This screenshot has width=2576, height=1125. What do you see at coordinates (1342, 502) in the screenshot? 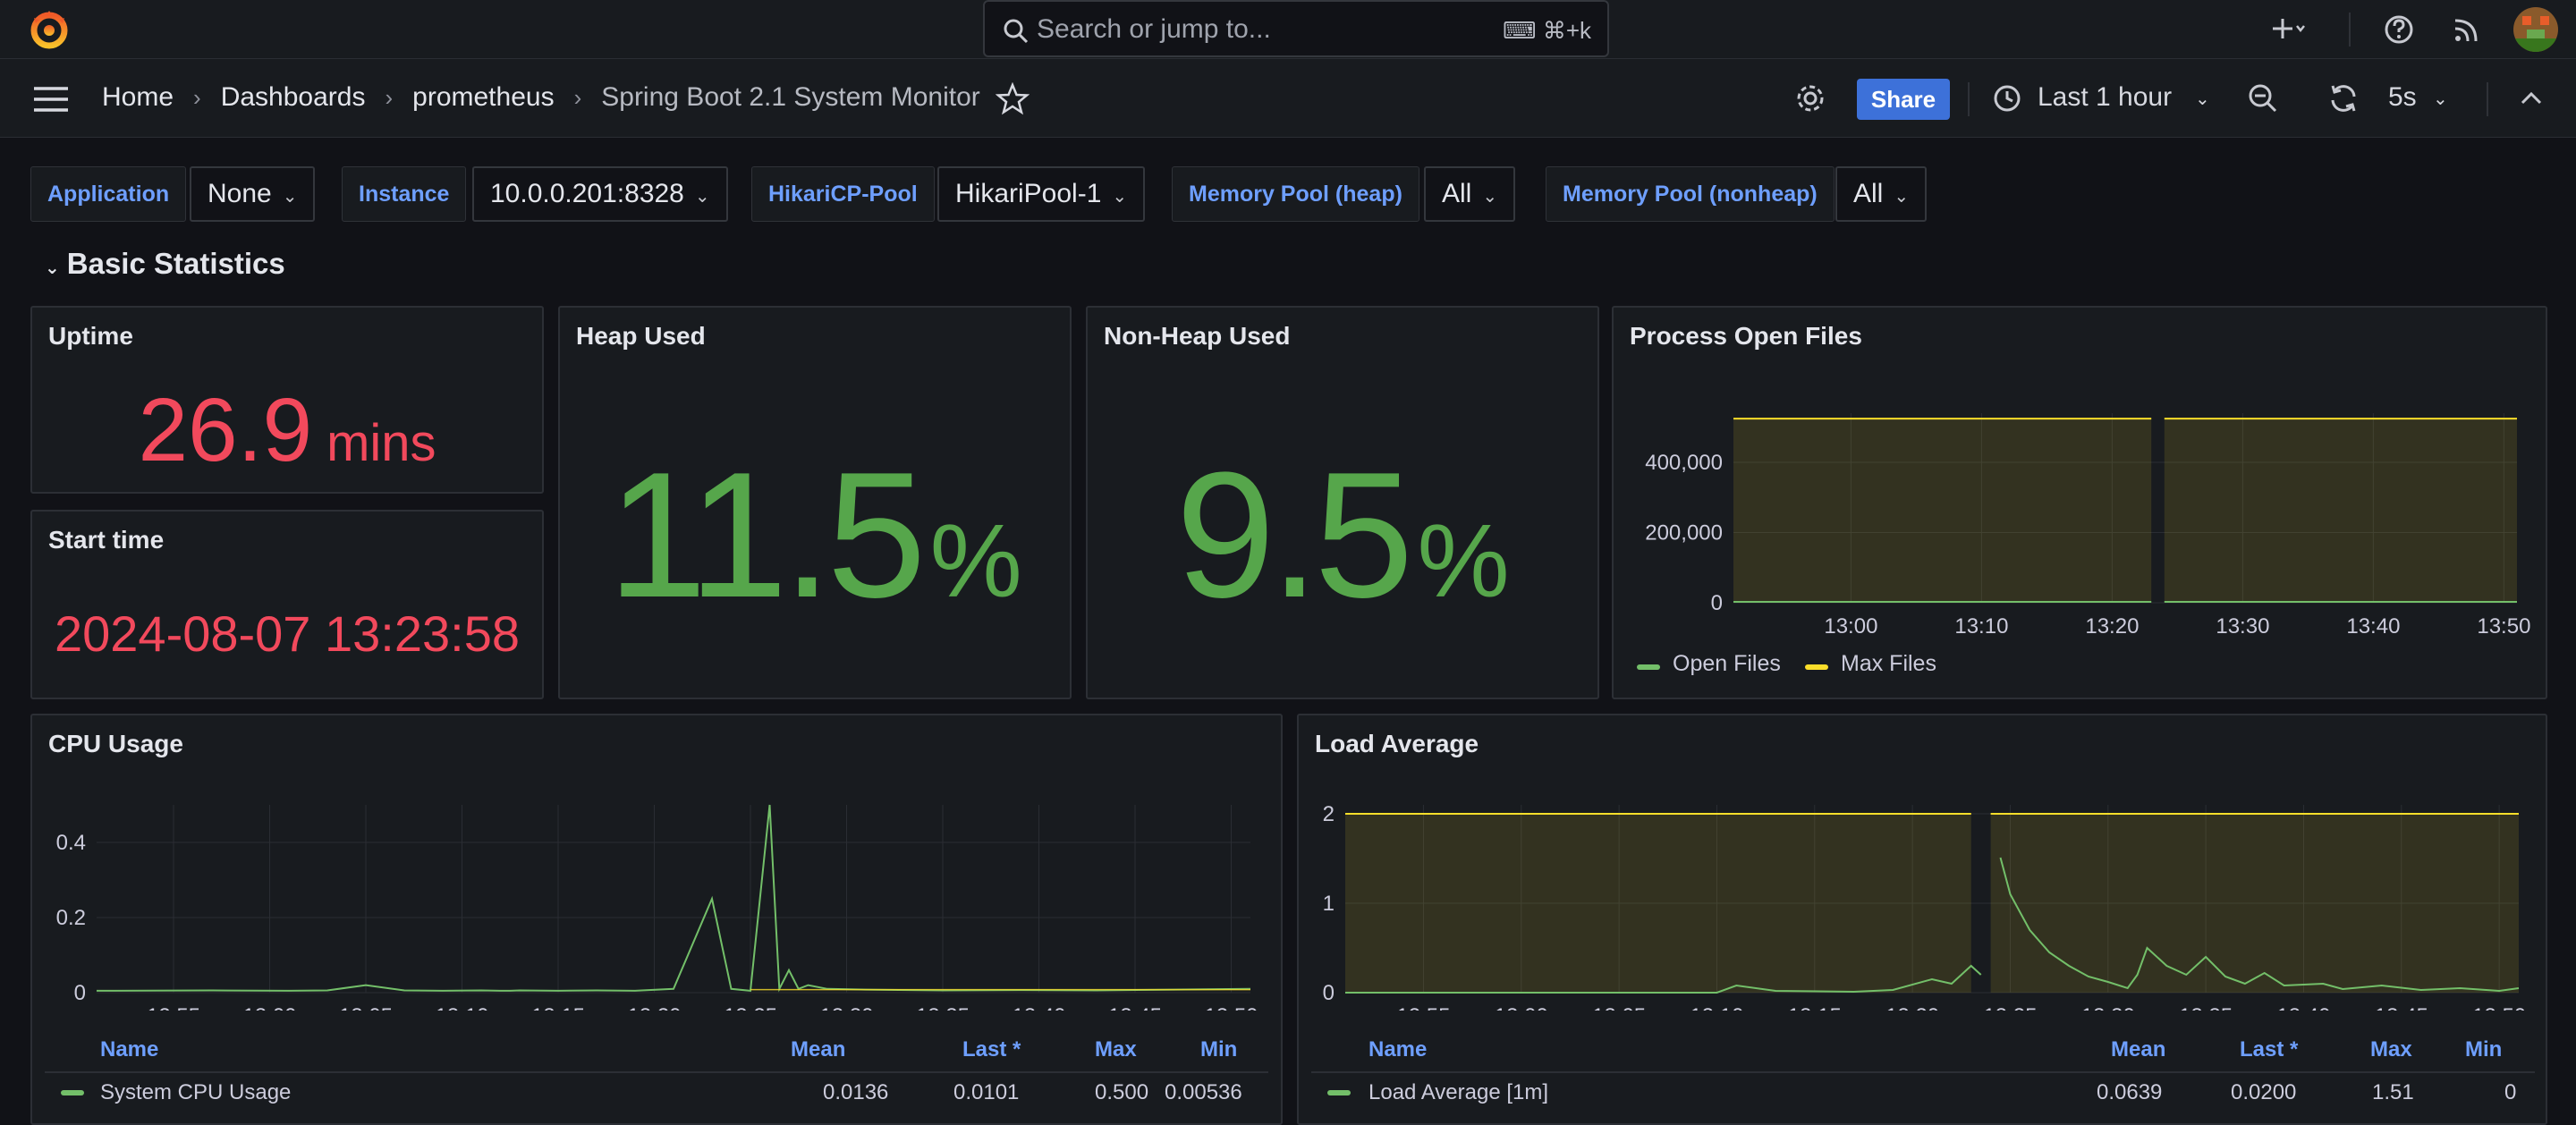
I see `panel-nonheap-used: Non-Heap Used 9.5%` at bounding box center [1342, 502].